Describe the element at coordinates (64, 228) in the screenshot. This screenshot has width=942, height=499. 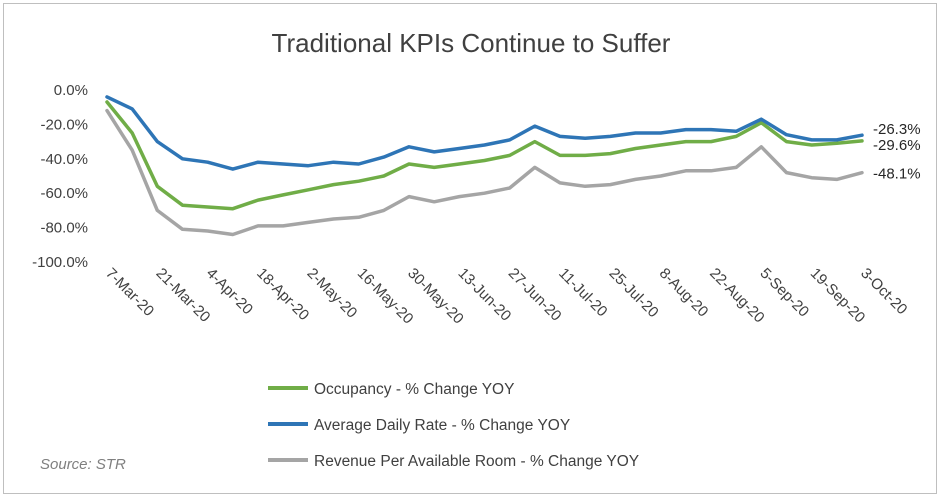
I see `y-tick-label: -80.0%` at that location.